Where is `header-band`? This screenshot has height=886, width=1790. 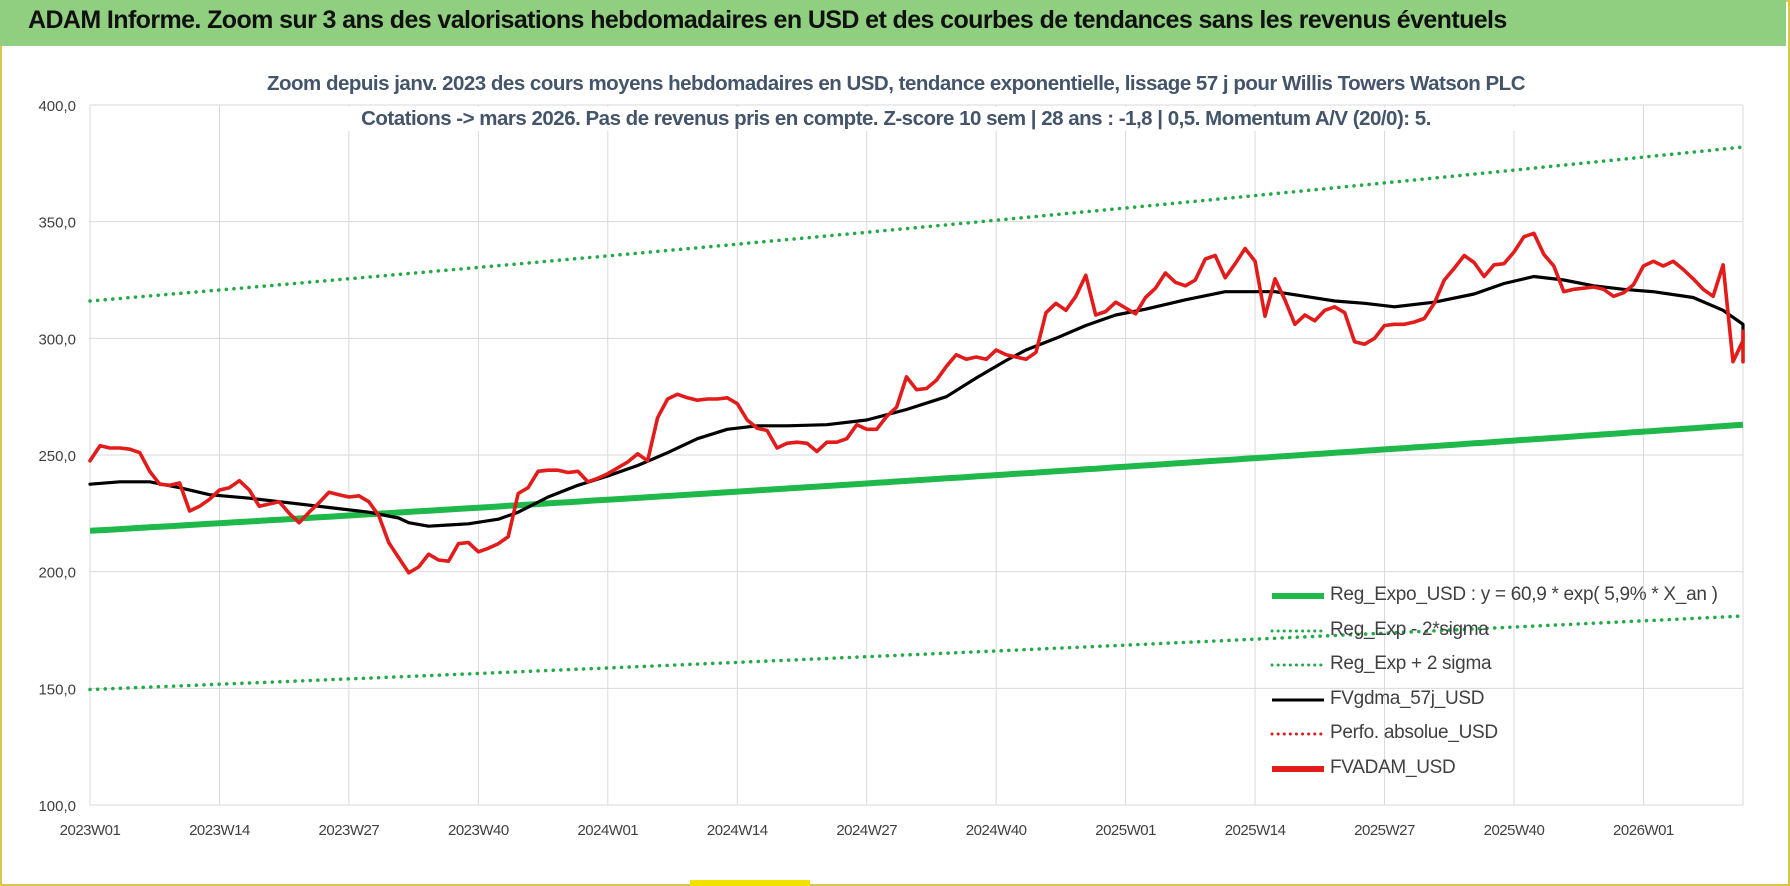 header-band is located at coordinates (893, 23).